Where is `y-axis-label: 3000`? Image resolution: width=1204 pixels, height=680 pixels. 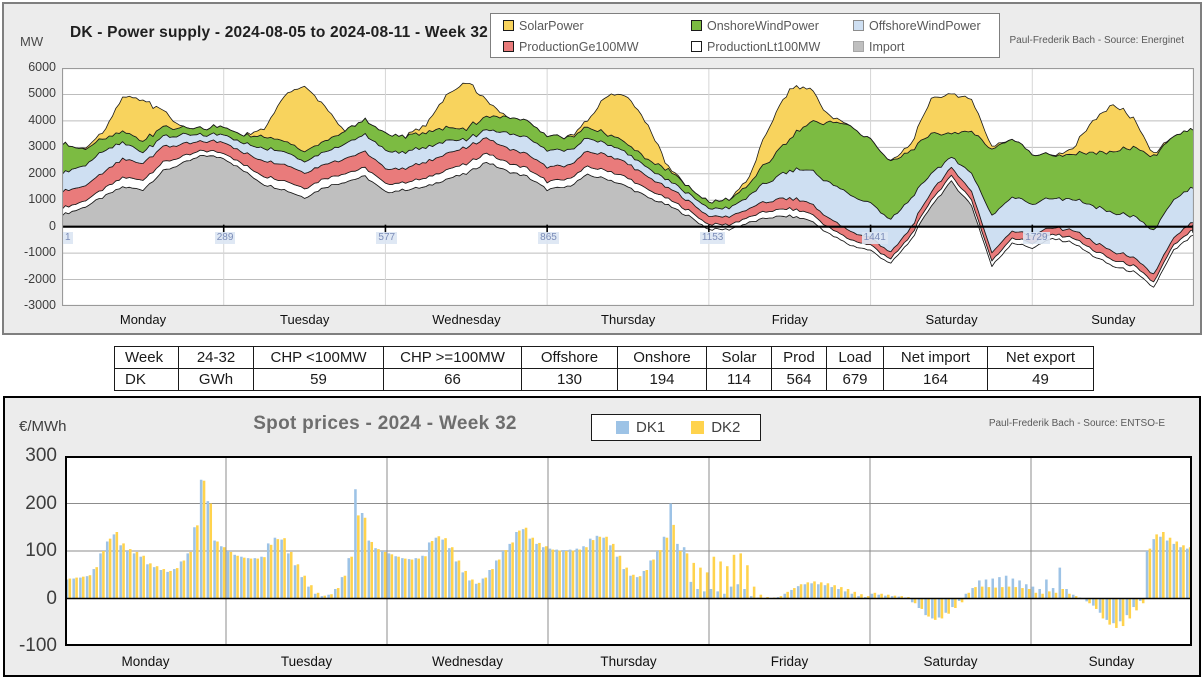
y-axis-label: 3000 is located at coordinates (42, 146).